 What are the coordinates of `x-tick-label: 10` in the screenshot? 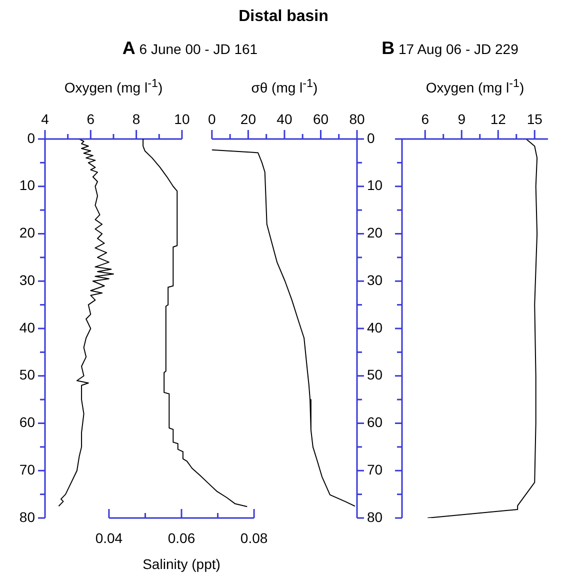 It's located at (182, 118).